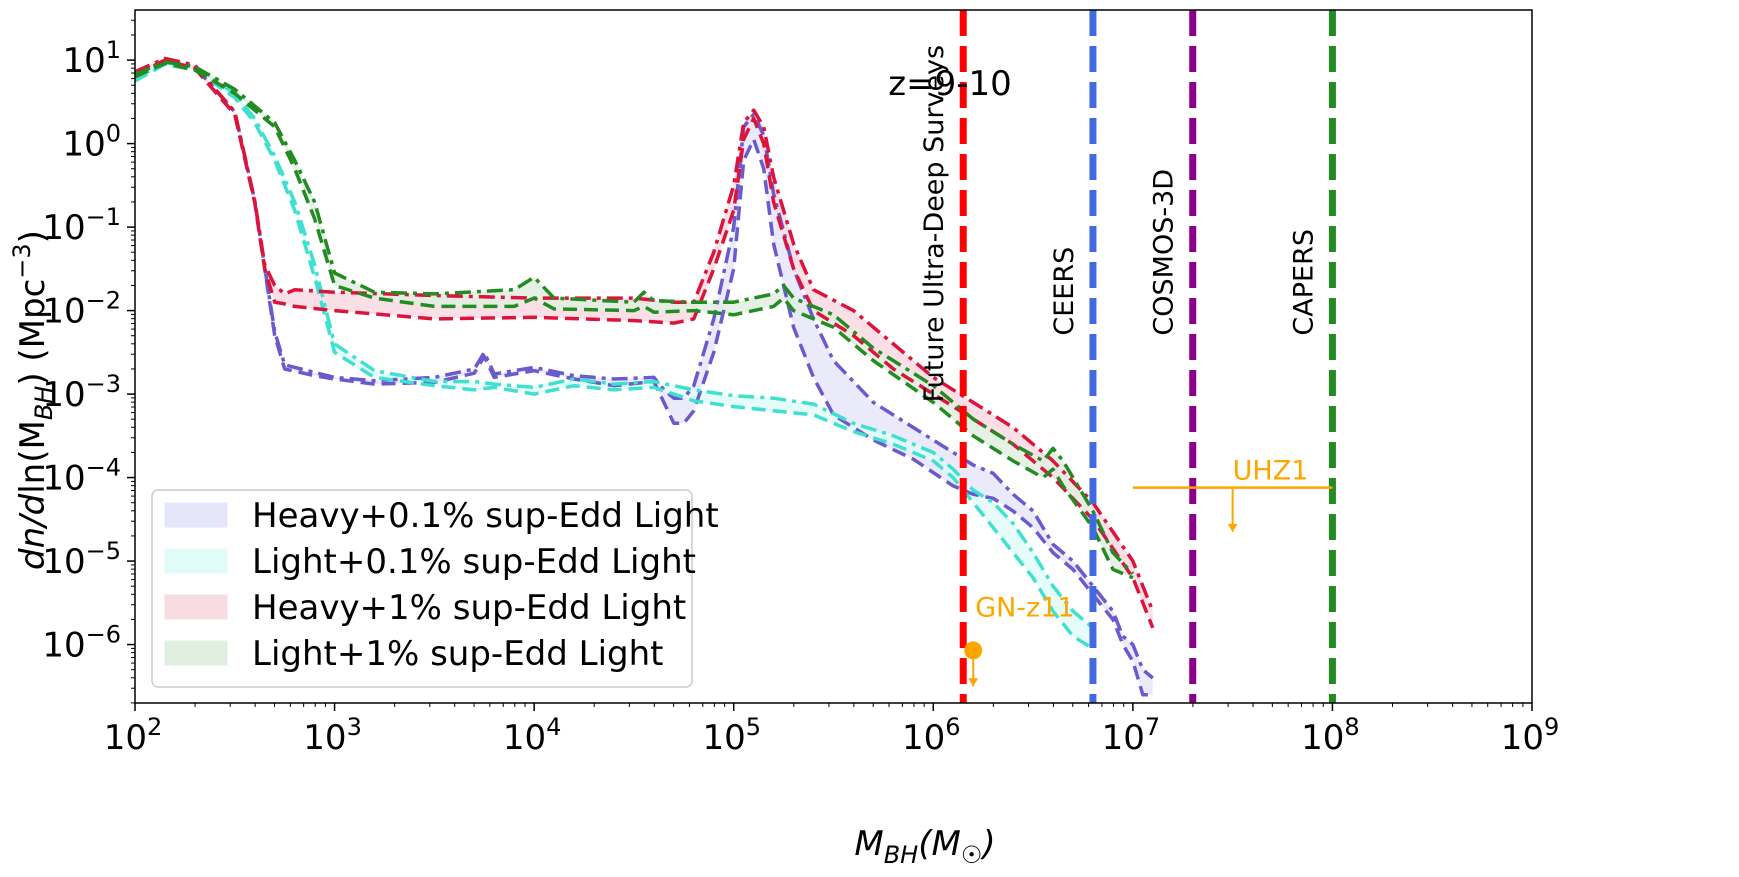 The width and height of the screenshot is (1739, 877). I want to click on vline-label-1: Future Ultra-Deep Surveys, so click(934, 224).